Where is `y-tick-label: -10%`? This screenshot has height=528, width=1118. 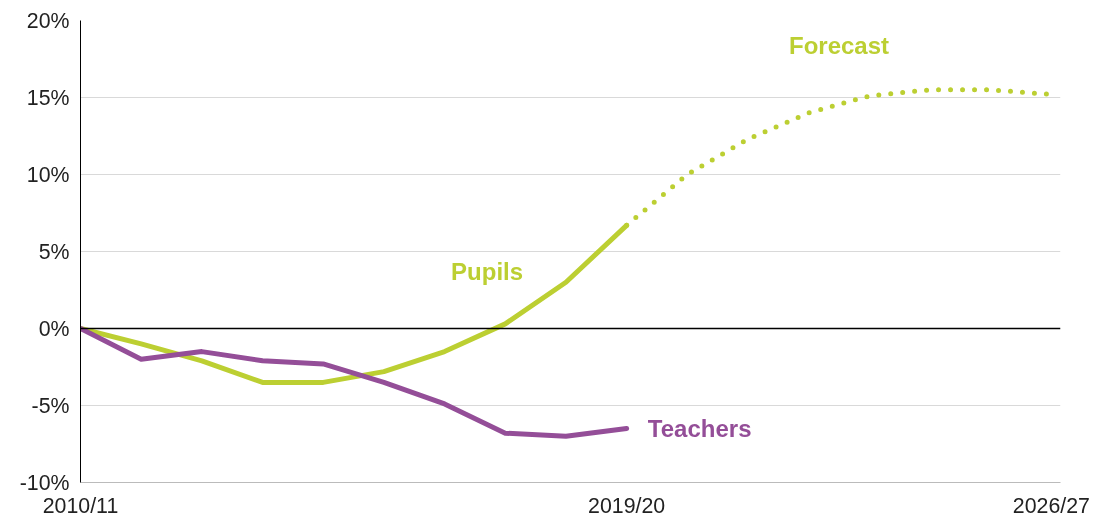
y-tick-label: -10% is located at coordinates (44, 482).